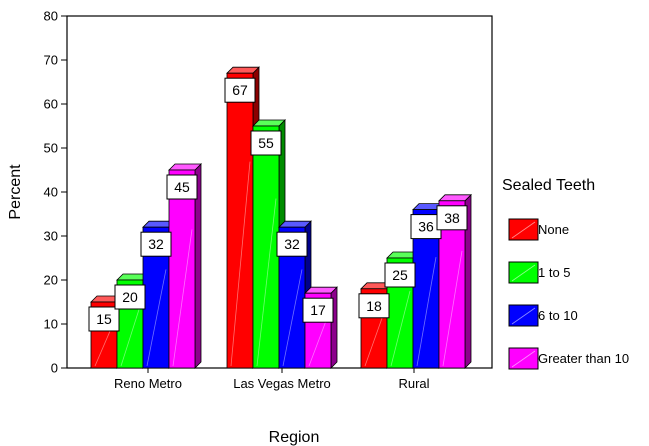  Describe the element at coordinates (282, 383) in the screenshot. I see `category-label: Las Vegas Metro` at that location.